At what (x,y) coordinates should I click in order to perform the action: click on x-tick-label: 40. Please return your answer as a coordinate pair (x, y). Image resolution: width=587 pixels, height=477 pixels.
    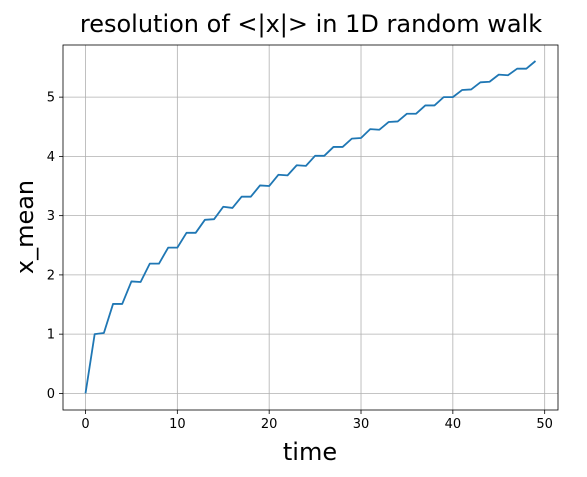
    Looking at the image, I should click on (453, 424).